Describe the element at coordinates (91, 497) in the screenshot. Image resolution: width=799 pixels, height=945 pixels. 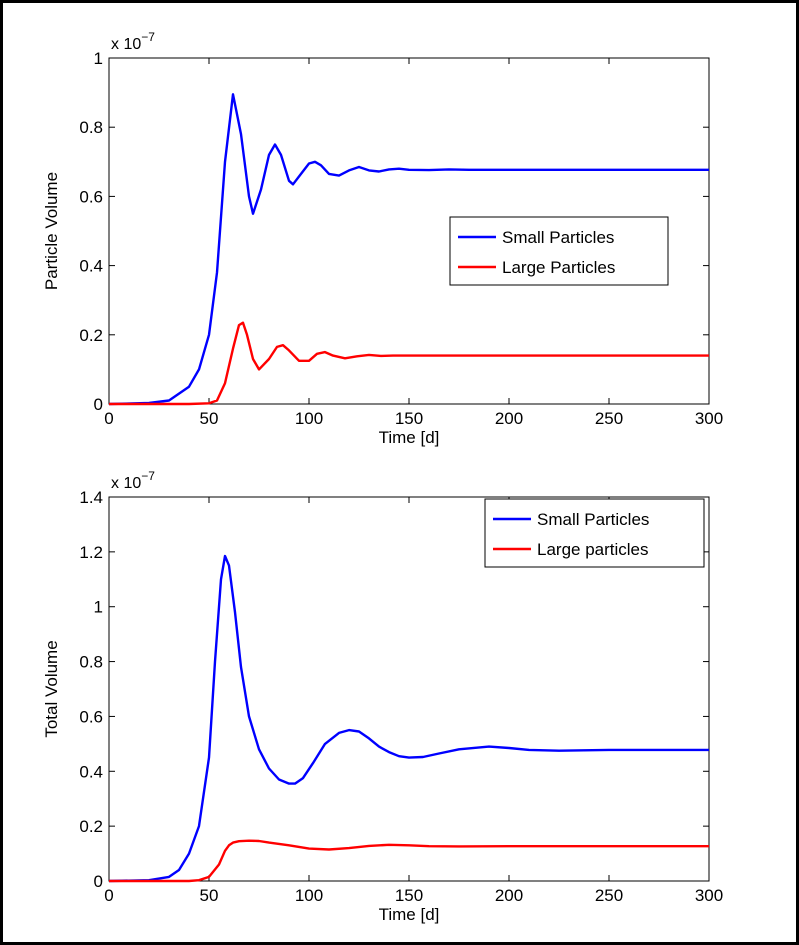
I see `y-tick-label: 1.4` at that location.